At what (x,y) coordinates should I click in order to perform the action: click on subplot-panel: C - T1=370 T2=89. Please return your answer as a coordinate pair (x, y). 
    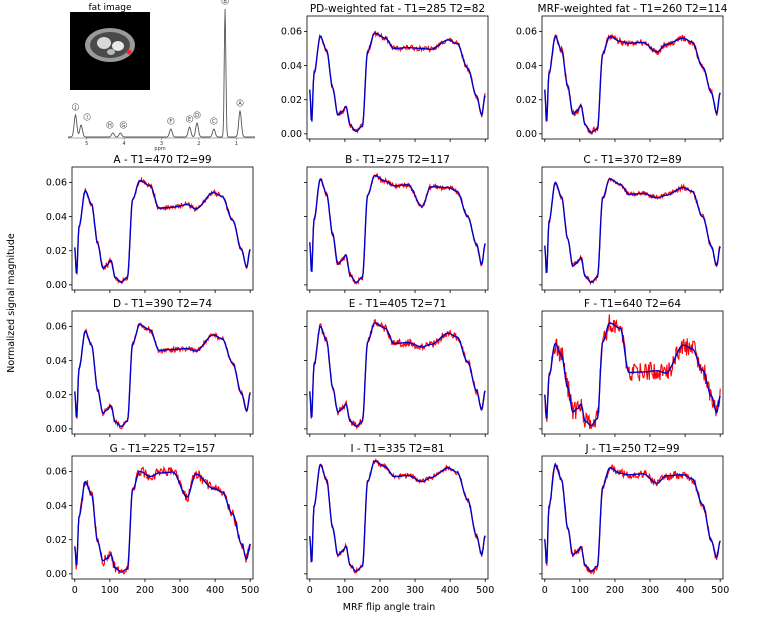
    Looking at the image, I should click on (631, 223).